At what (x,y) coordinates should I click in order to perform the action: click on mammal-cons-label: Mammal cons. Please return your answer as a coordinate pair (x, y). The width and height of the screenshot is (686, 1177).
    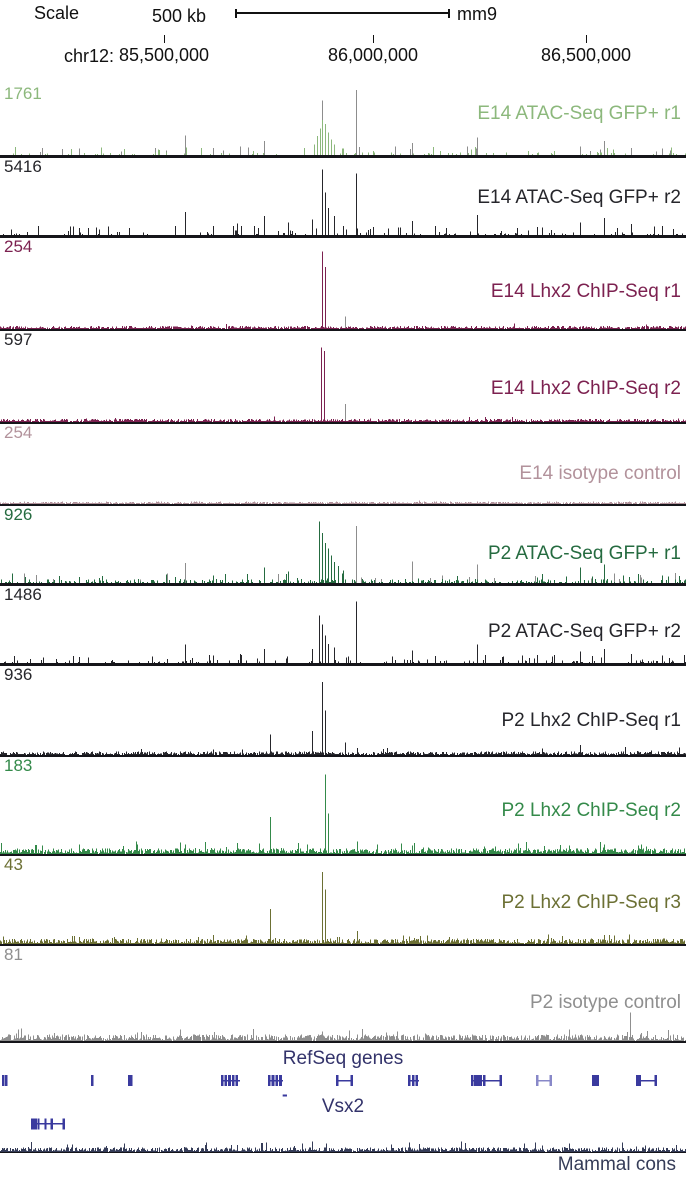
    Looking at the image, I should click on (616, 1164).